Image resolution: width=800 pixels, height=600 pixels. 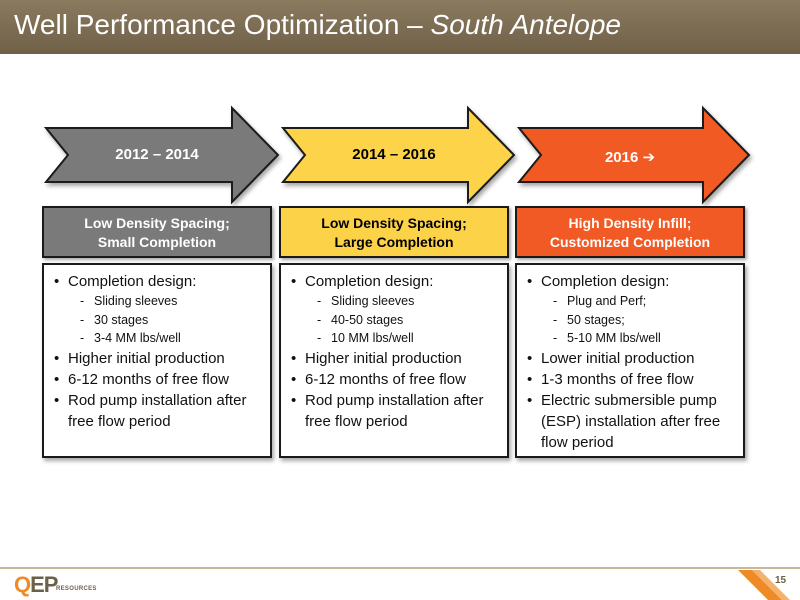 What do you see at coordinates (76, 589) in the screenshot?
I see `logo-subtext: RESOURCES` at bounding box center [76, 589].